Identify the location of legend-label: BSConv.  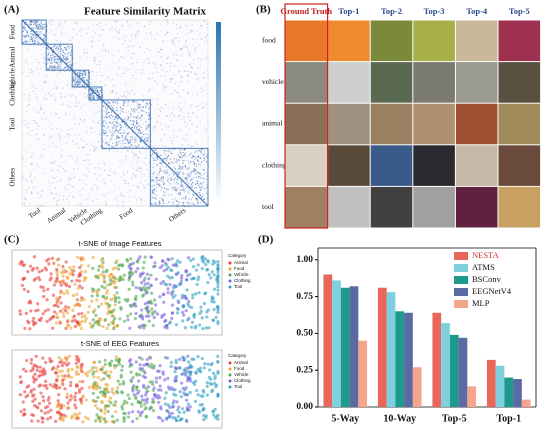
(487, 279).